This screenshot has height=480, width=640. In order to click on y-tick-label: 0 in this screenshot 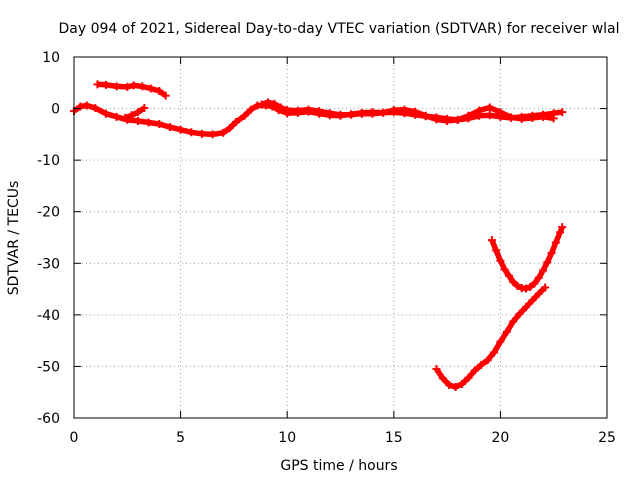, I will do `click(55, 110)`.